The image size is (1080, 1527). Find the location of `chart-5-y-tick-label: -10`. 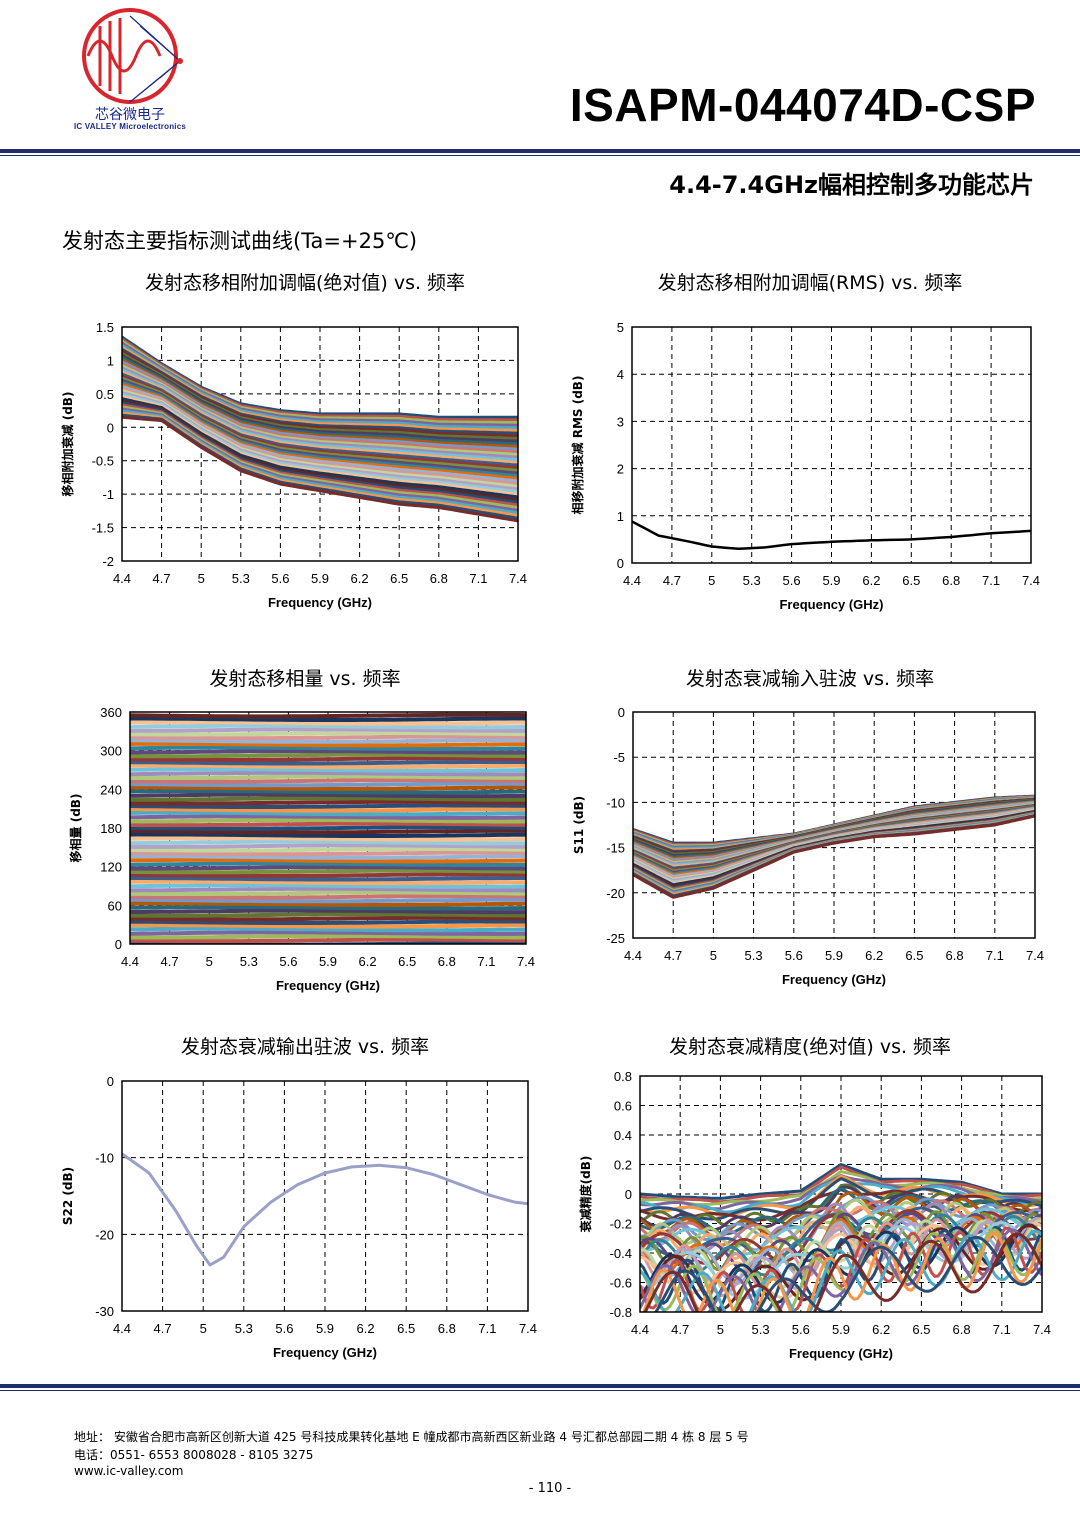

chart-5-y-tick-label: -10 is located at coordinates (104, 1158).